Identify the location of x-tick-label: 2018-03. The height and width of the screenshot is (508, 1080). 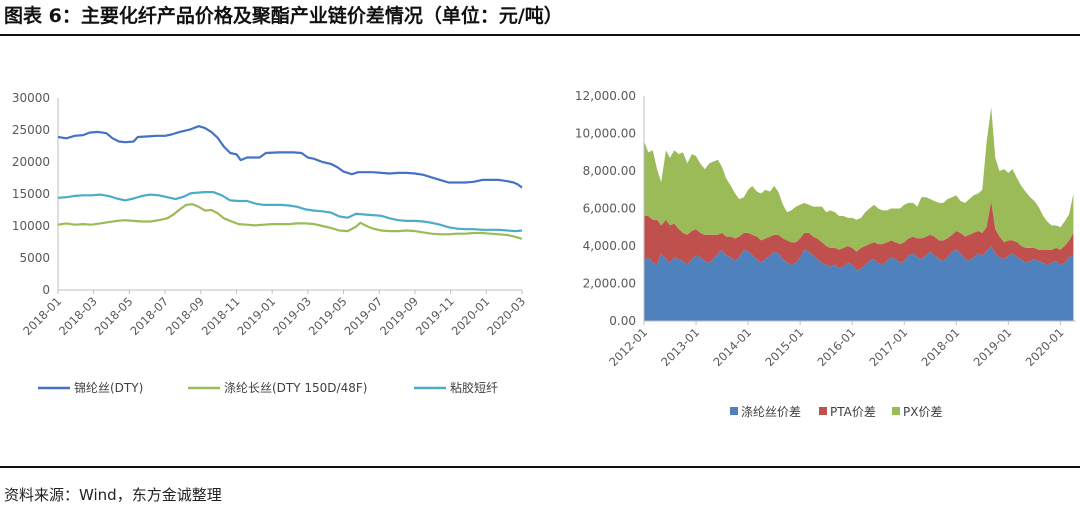
(78, 316).